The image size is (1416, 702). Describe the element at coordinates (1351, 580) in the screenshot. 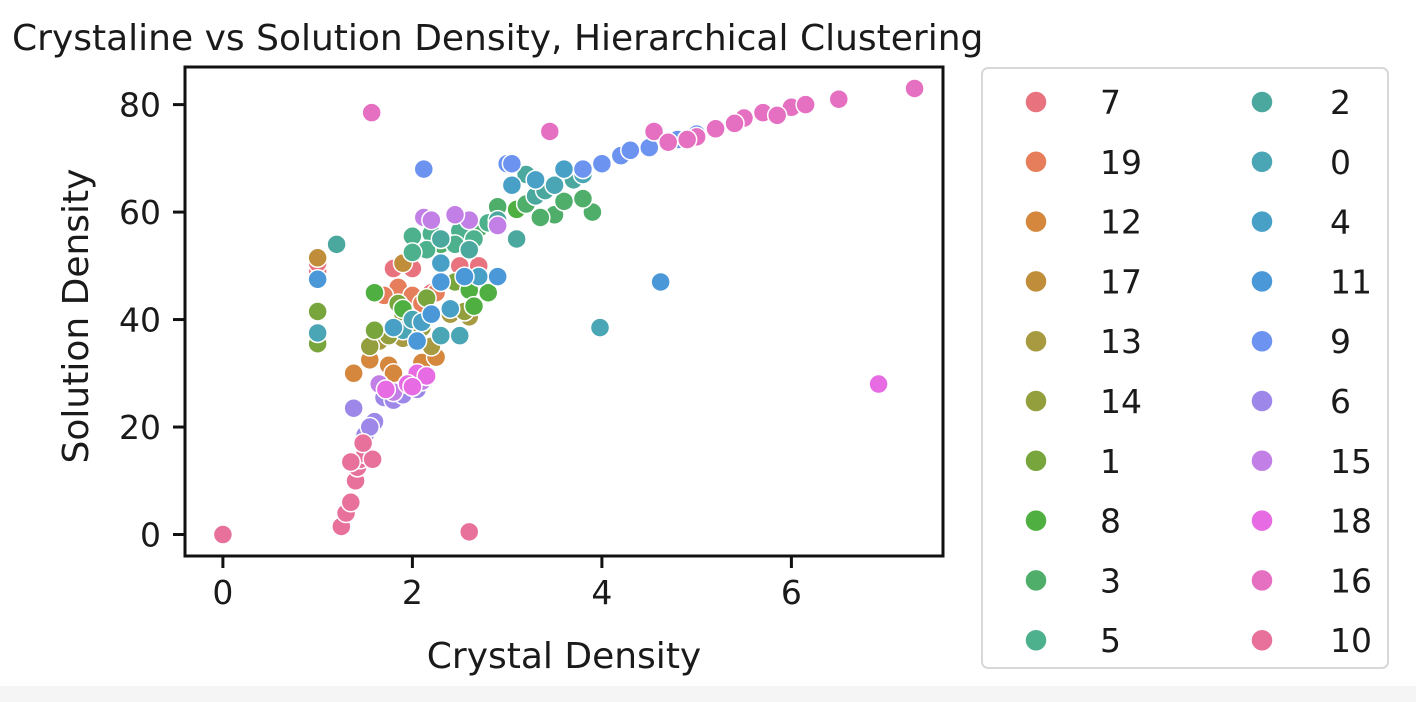

I see `legend-label: 16` at that location.